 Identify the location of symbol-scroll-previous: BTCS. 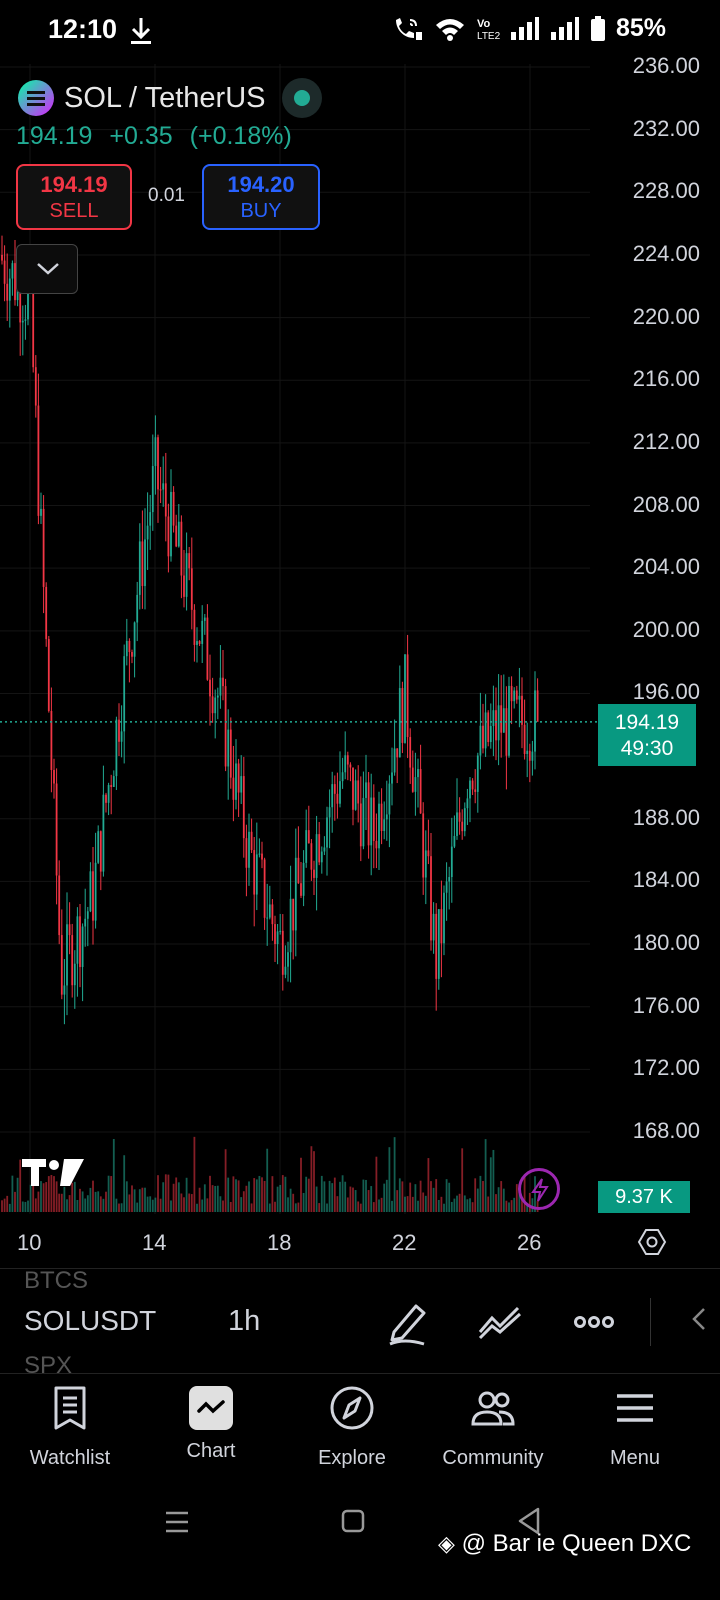
(56, 1277).